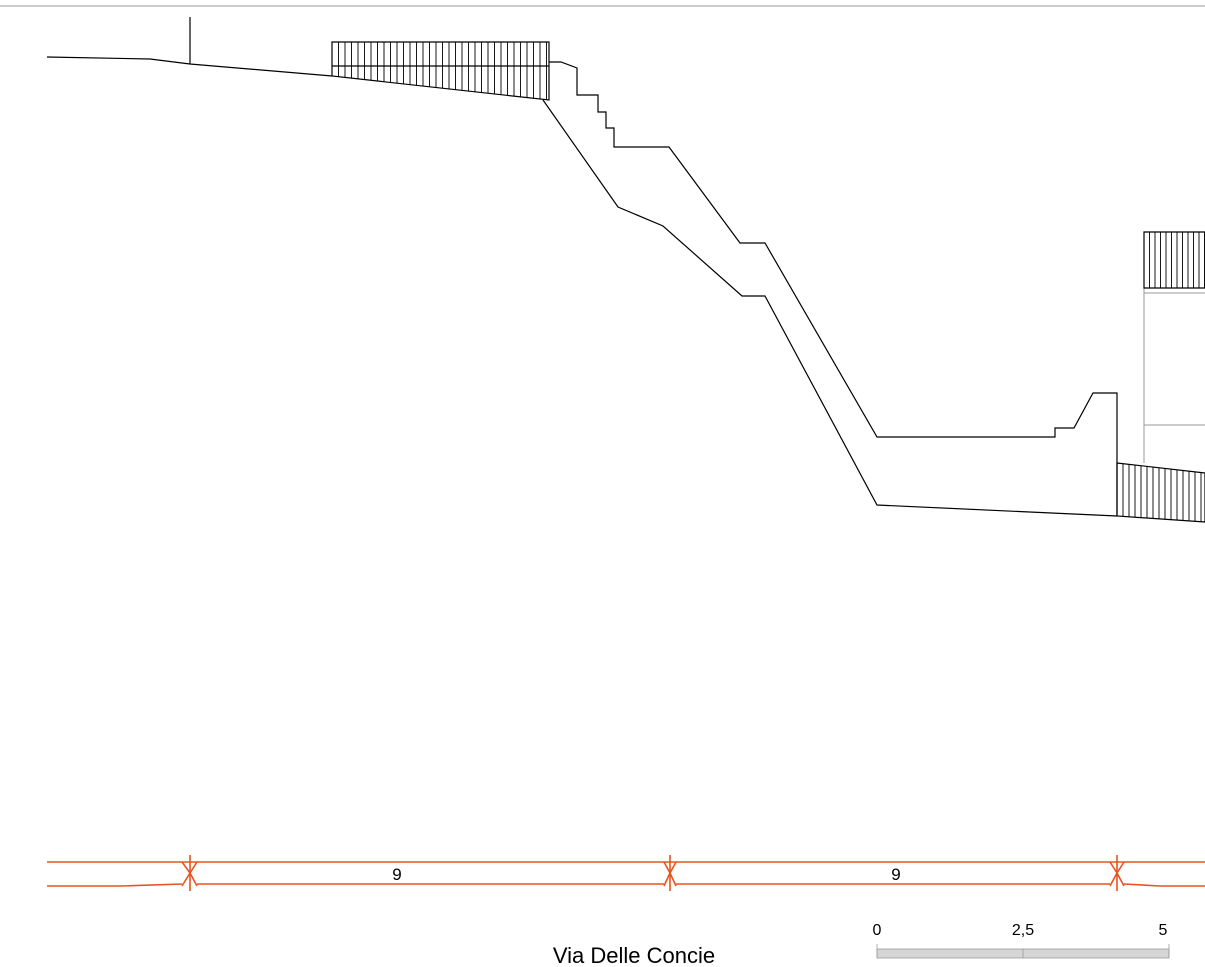  Describe the element at coordinates (1174, 260) in the screenshot. I see `hatched-balcony-right` at that location.